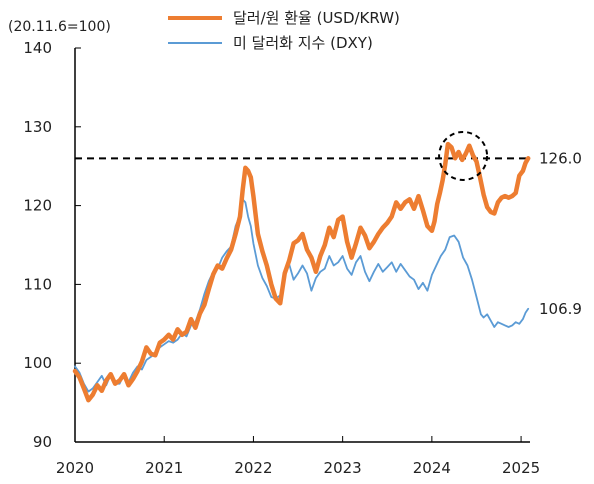 This screenshot has width=594, height=484. Describe the element at coordinates (42, 442) in the screenshot. I see `y-tick-label: 90` at that location.